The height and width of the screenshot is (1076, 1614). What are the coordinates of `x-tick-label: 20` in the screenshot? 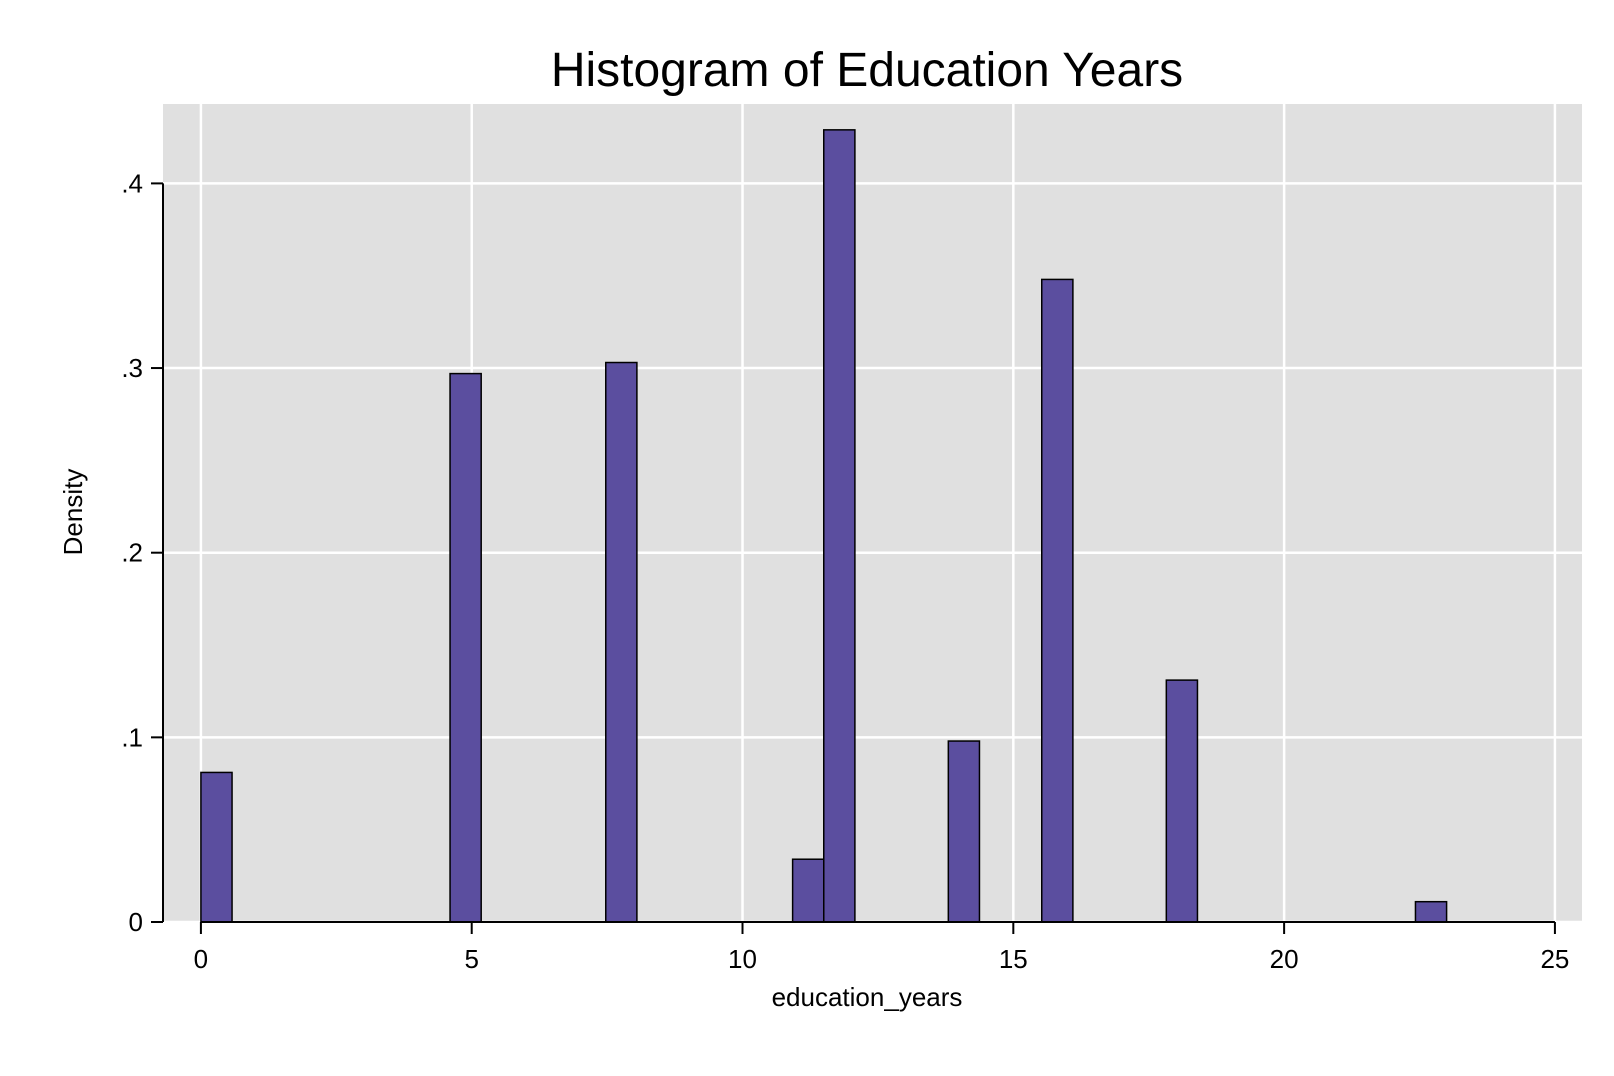 It's located at (1284, 959).